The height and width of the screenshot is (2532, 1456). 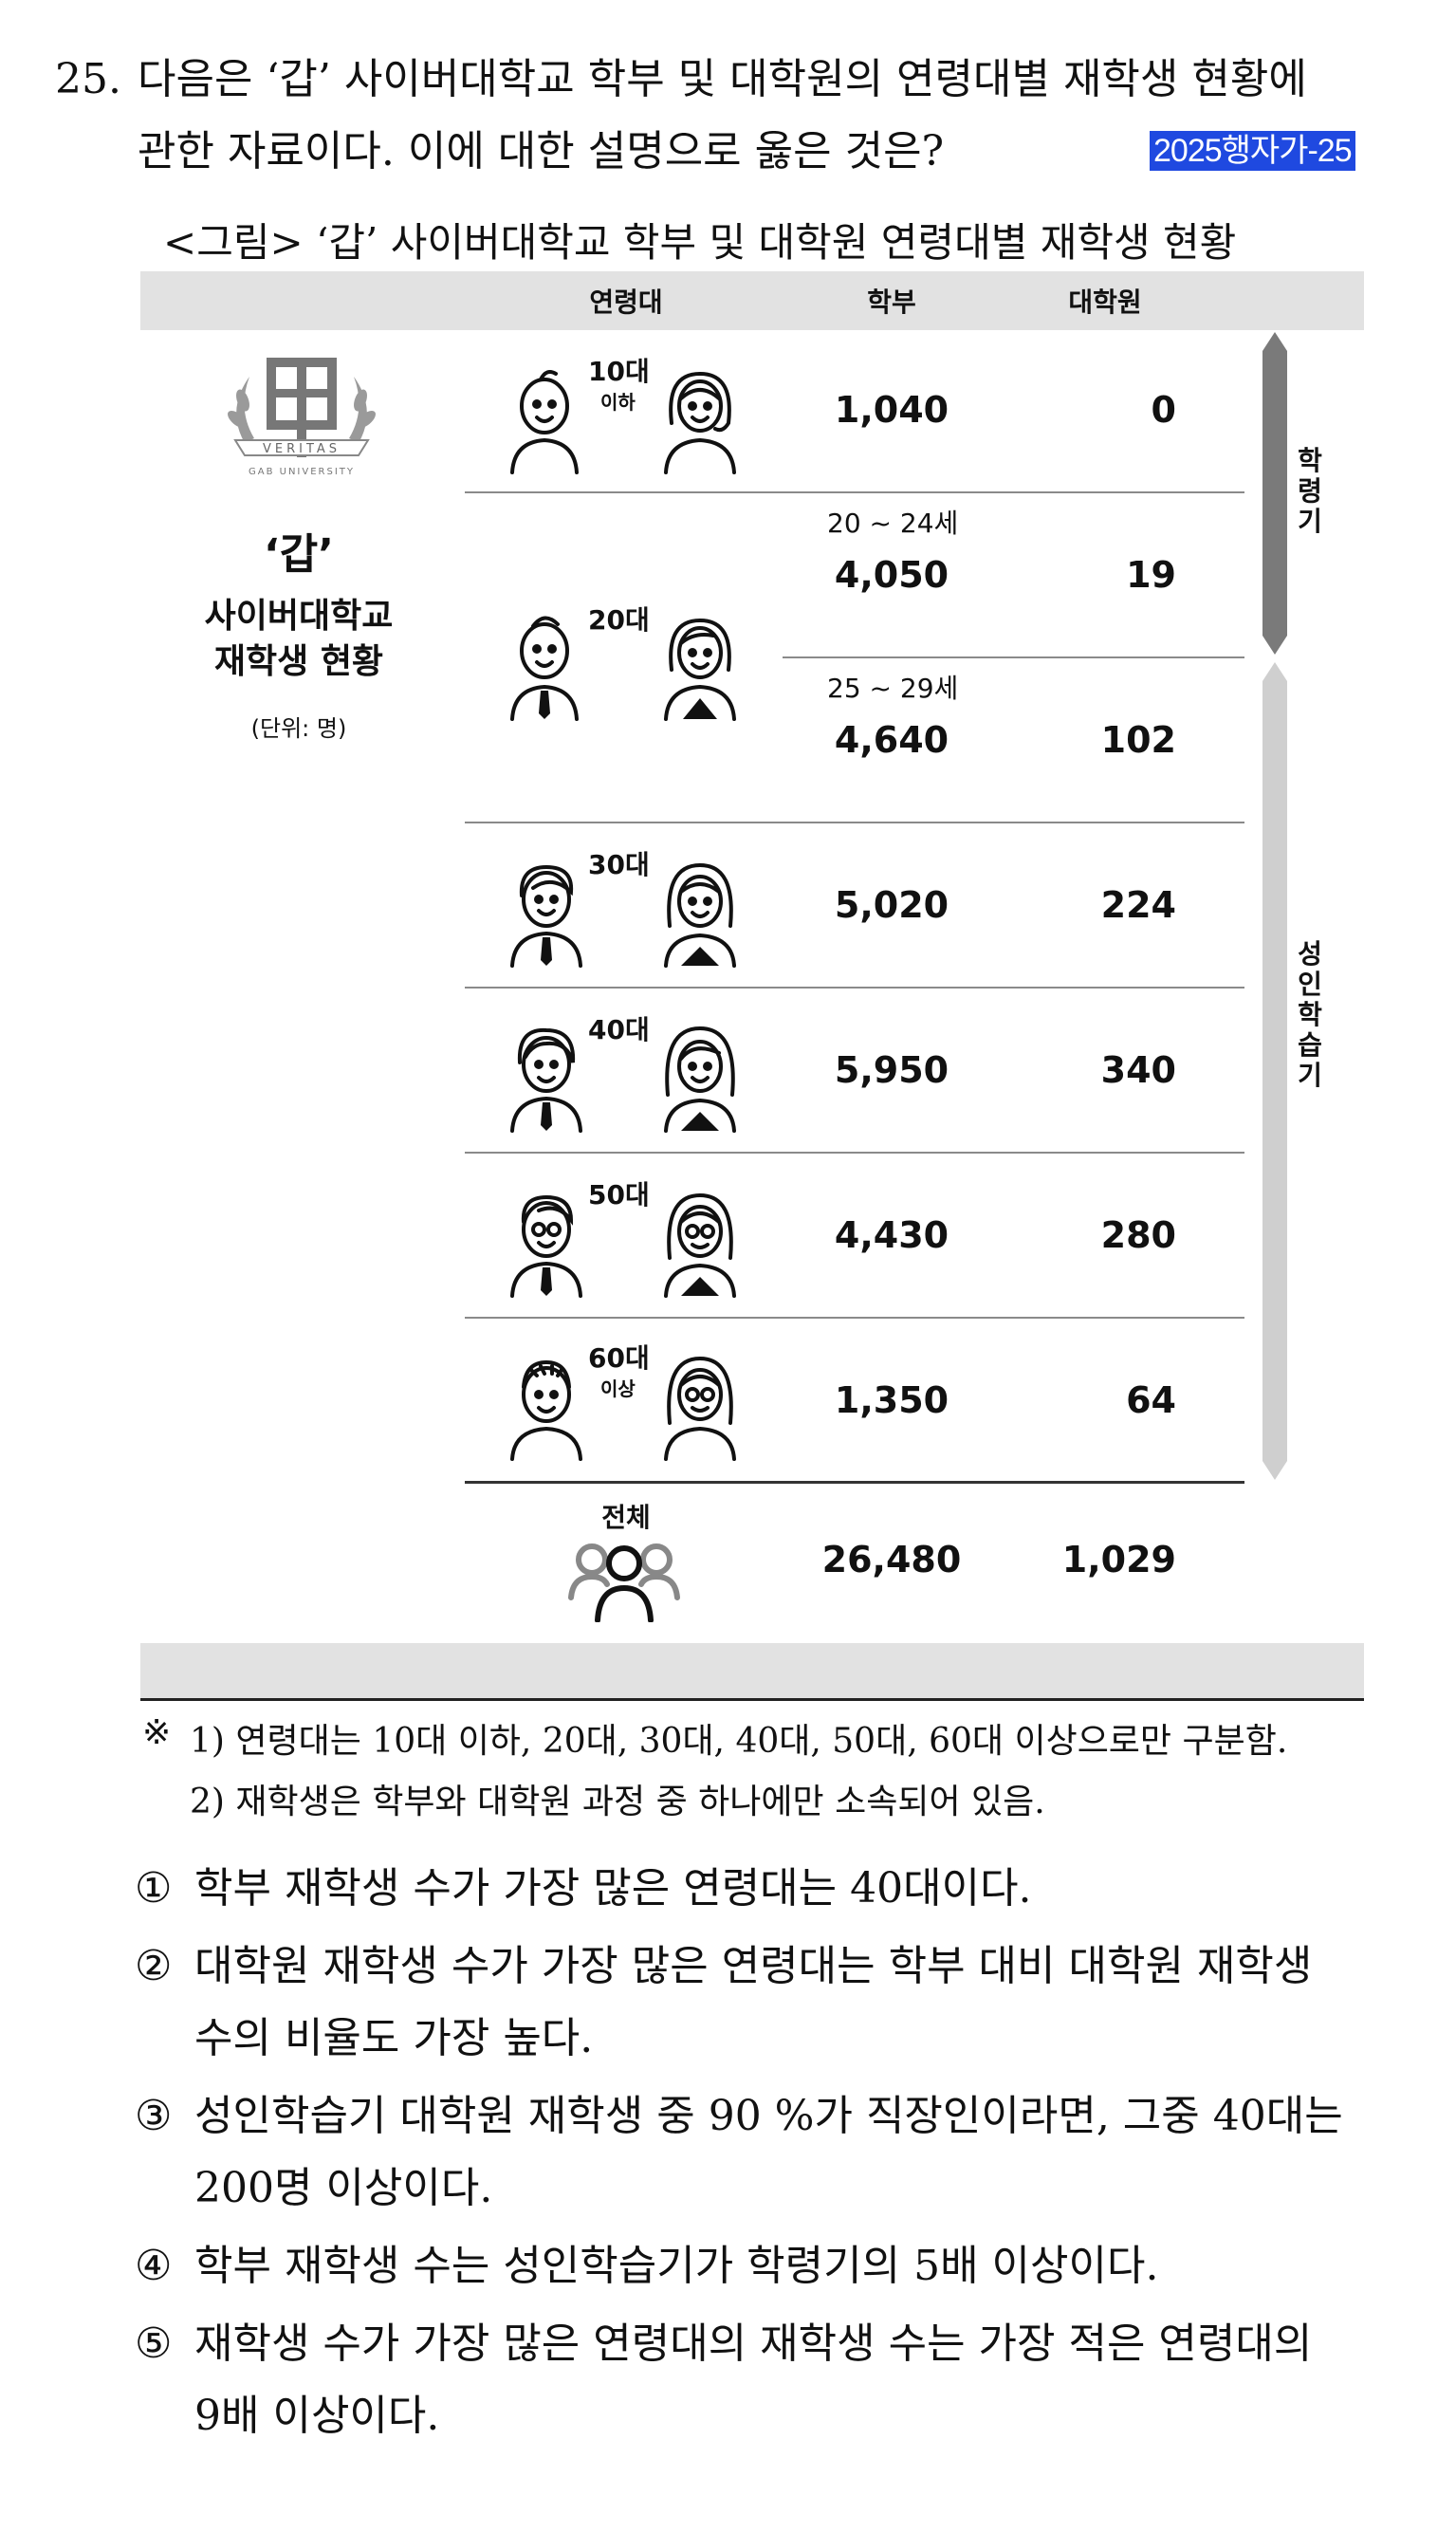 I want to click on option-1-mark: ①, so click(x=154, y=1888).